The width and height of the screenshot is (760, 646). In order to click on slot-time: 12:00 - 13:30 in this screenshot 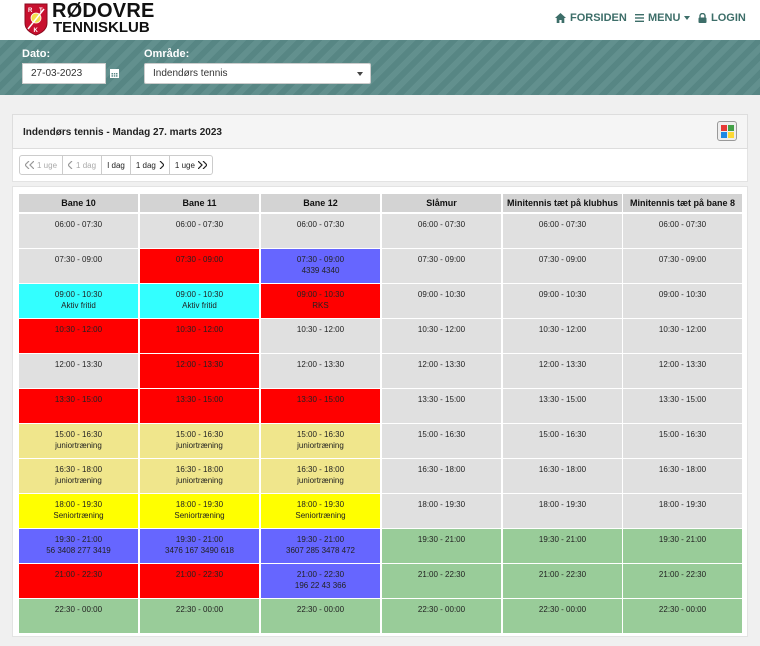, I will do `click(562, 364)`.